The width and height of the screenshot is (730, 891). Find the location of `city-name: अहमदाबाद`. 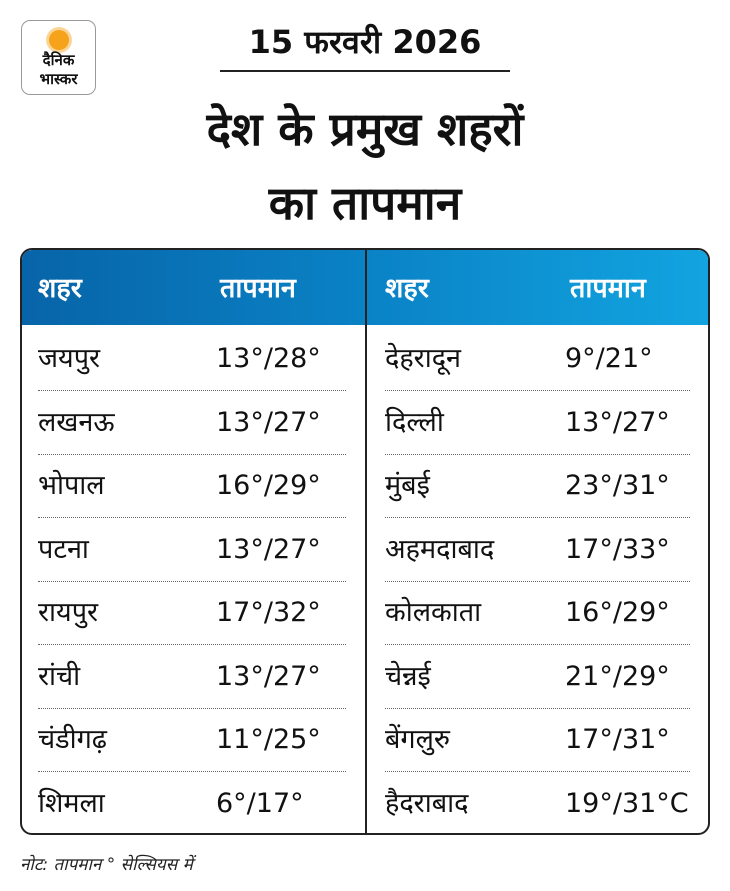

city-name: अहमदाबाद is located at coordinates (440, 549).